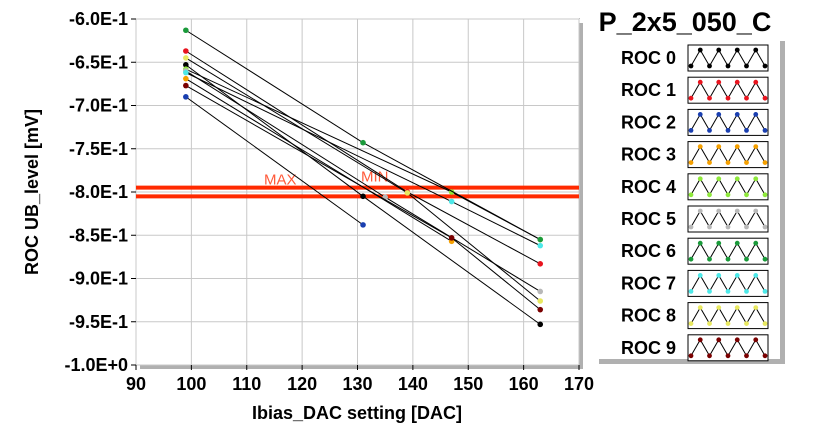 The height and width of the screenshot is (430, 824). Describe the element at coordinates (579, 384) in the screenshot. I see `x-tick-label: 170` at that location.